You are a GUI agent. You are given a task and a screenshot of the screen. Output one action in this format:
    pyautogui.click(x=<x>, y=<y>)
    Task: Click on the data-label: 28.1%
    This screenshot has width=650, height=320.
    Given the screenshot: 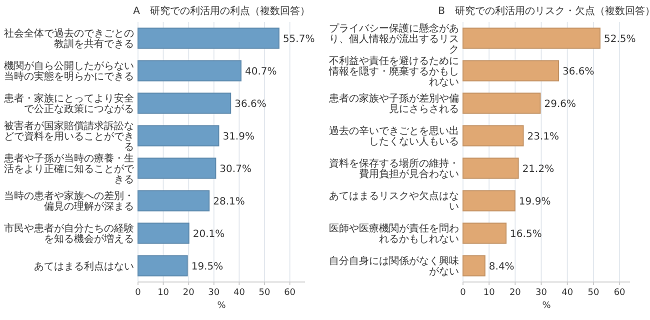 What is the action you would take?
    pyautogui.click(x=229, y=202)
    